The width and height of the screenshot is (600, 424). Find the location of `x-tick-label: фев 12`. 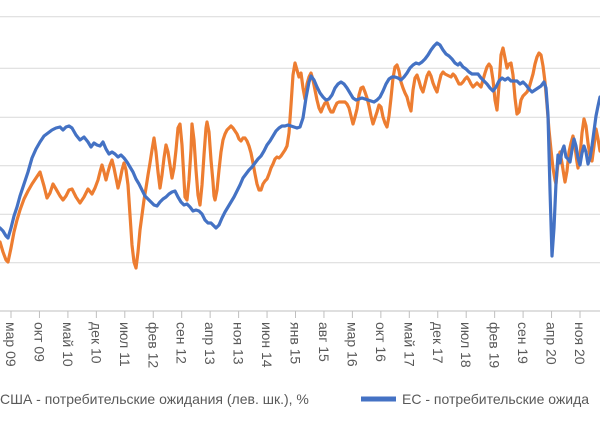

x-tick-label: фев 12 is located at coordinates (153, 345).